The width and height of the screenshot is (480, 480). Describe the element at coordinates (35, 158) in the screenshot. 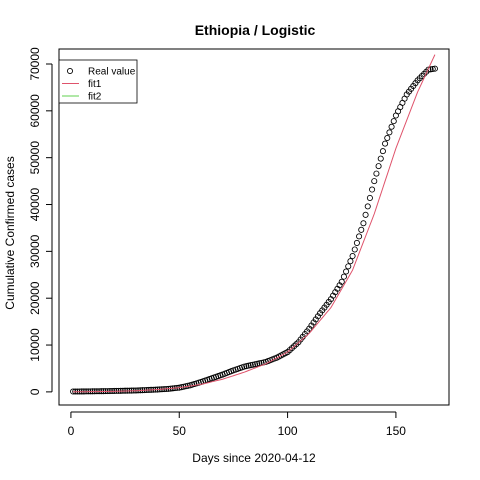

I see `y-tick-label: 50000` at that location.